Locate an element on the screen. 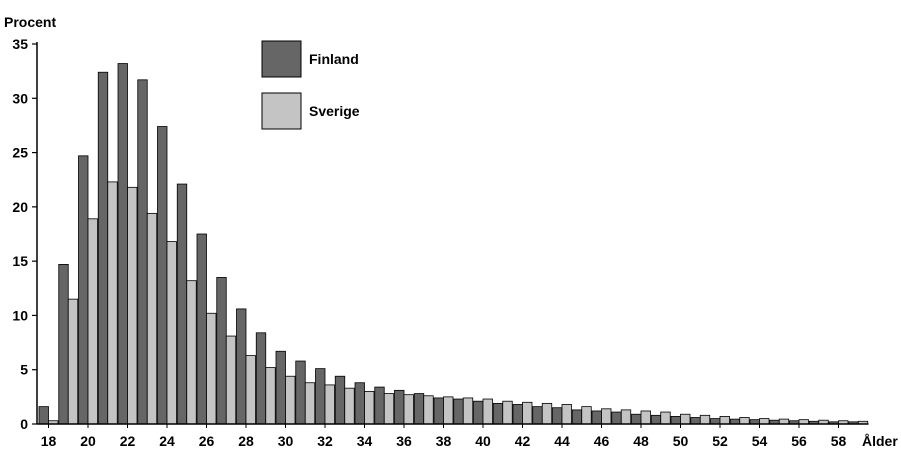 The width and height of the screenshot is (901, 452). x-tick-label: 48 is located at coordinates (641, 441).